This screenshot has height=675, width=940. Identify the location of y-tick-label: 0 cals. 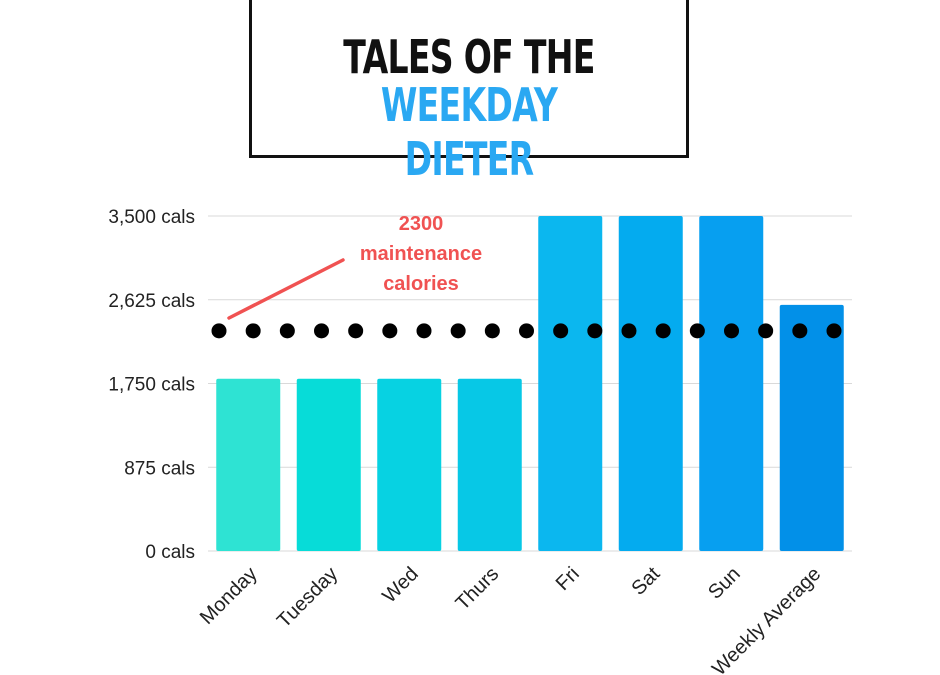
(170, 552).